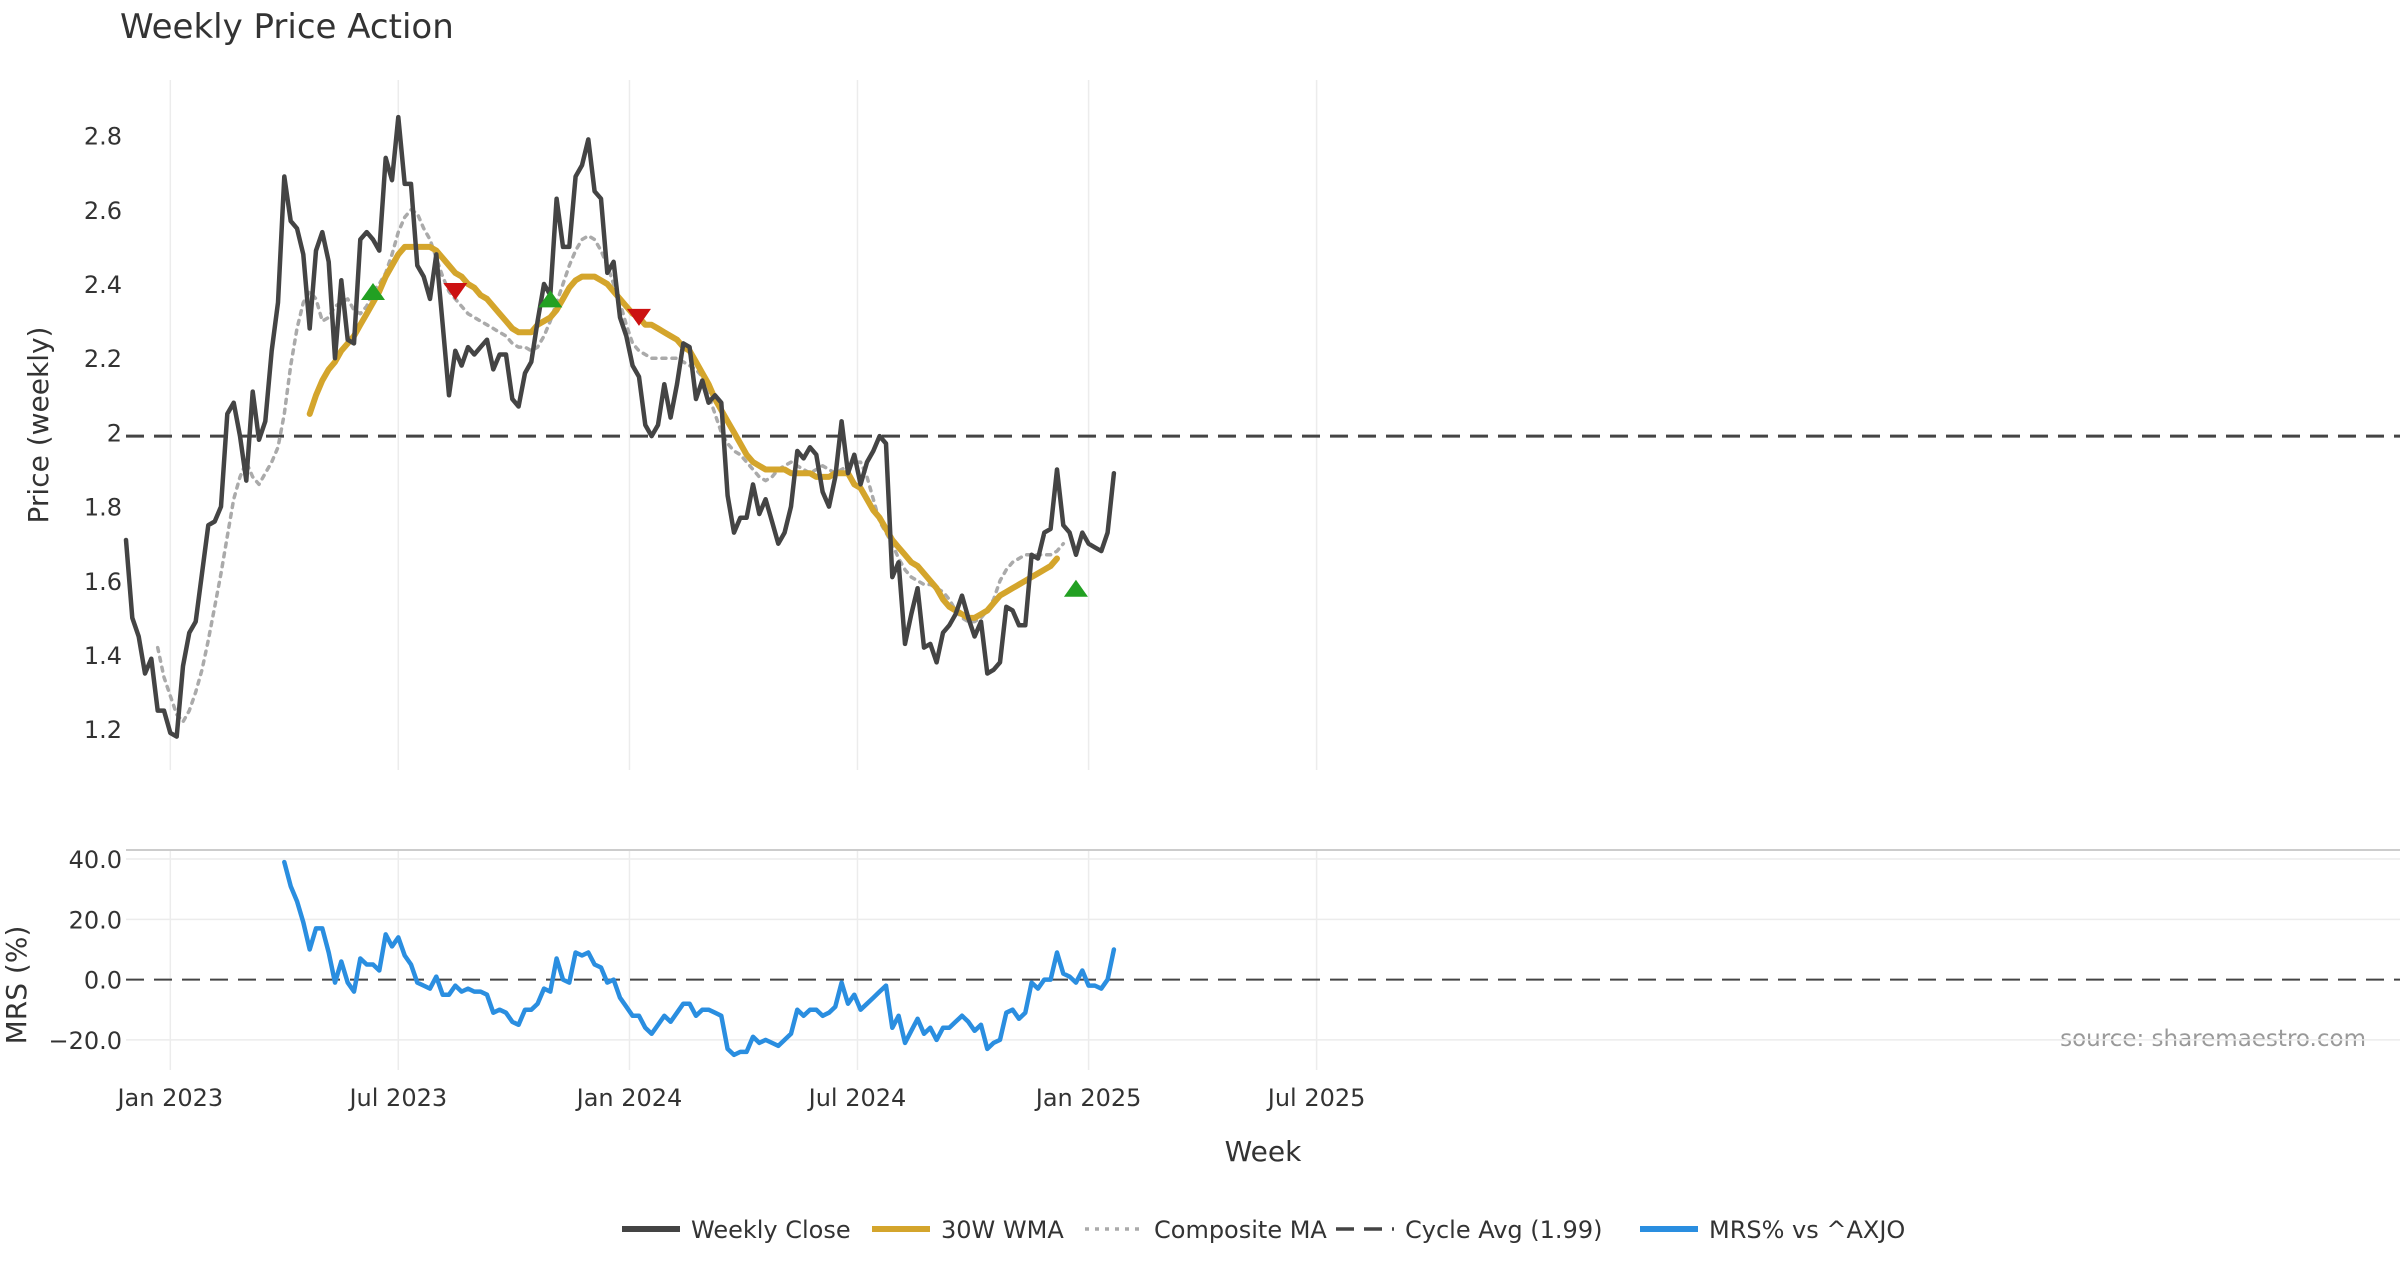  What do you see at coordinates (103, 285) in the screenshot?
I see `price-y-tick-label: 2.4` at bounding box center [103, 285].